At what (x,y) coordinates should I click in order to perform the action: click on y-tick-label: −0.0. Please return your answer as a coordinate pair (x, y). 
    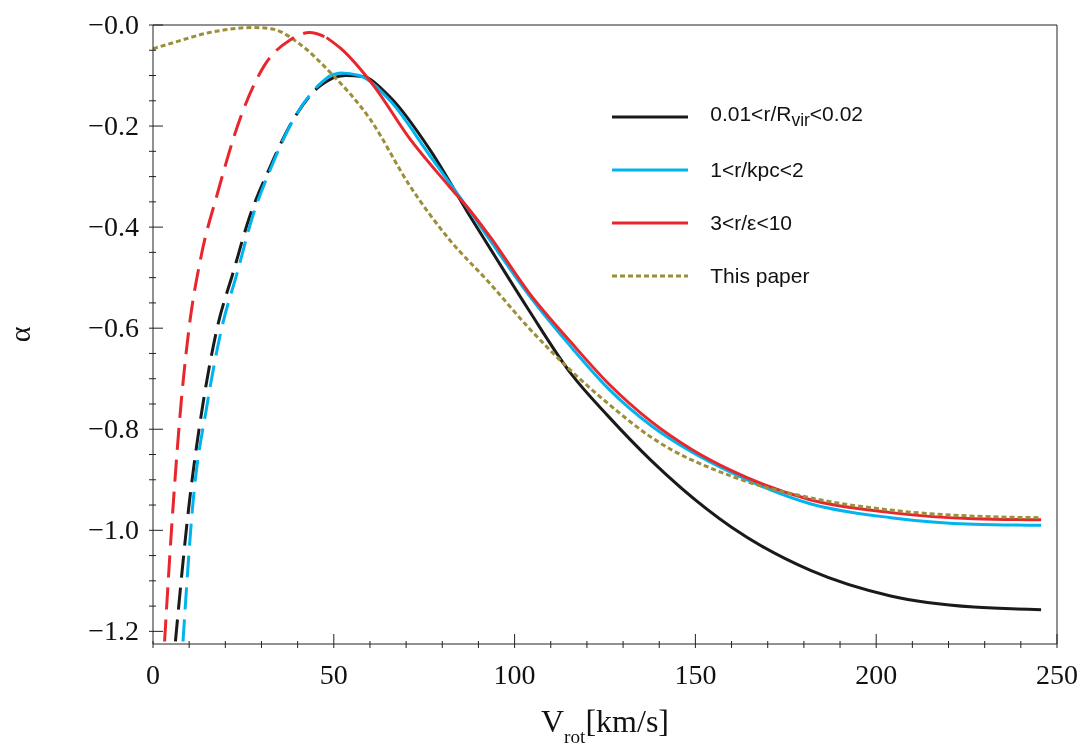
    Looking at the image, I should click on (113, 24).